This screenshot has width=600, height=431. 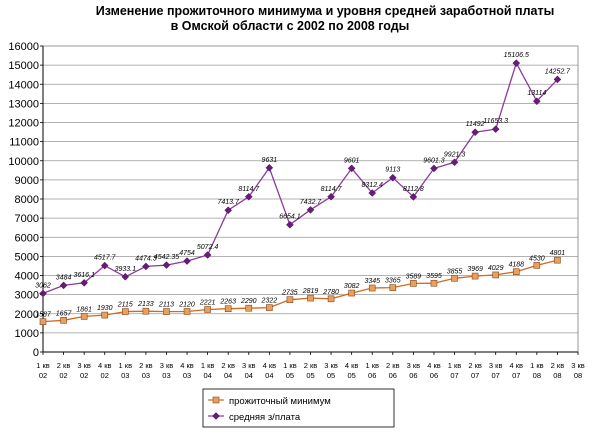 What do you see at coordinates (216, 416) in the screenshot?
I see `legend-marker-salary` at bounding box center [216, 416].